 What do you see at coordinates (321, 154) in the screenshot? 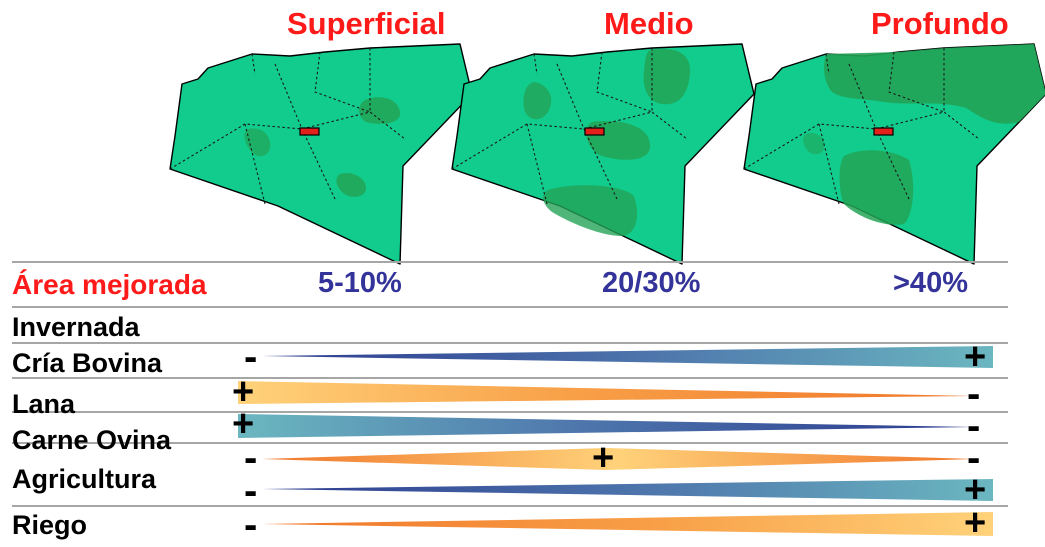
I see `map-superficial` at bounding box center [321, 154].